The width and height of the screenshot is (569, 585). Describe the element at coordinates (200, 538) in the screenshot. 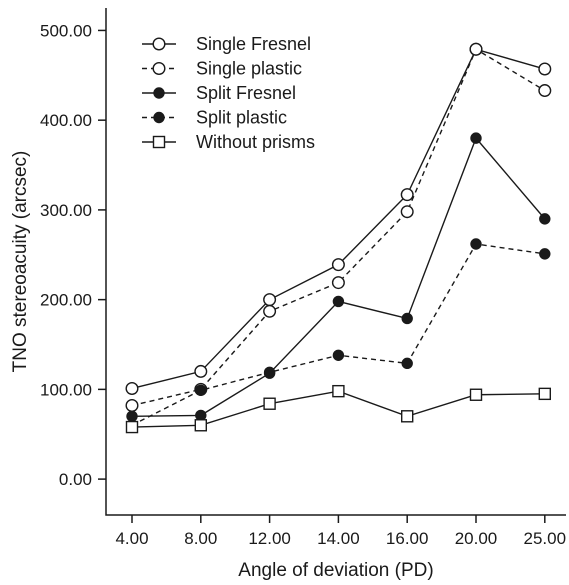

I see `x-tick-label: 8.00` at that location.